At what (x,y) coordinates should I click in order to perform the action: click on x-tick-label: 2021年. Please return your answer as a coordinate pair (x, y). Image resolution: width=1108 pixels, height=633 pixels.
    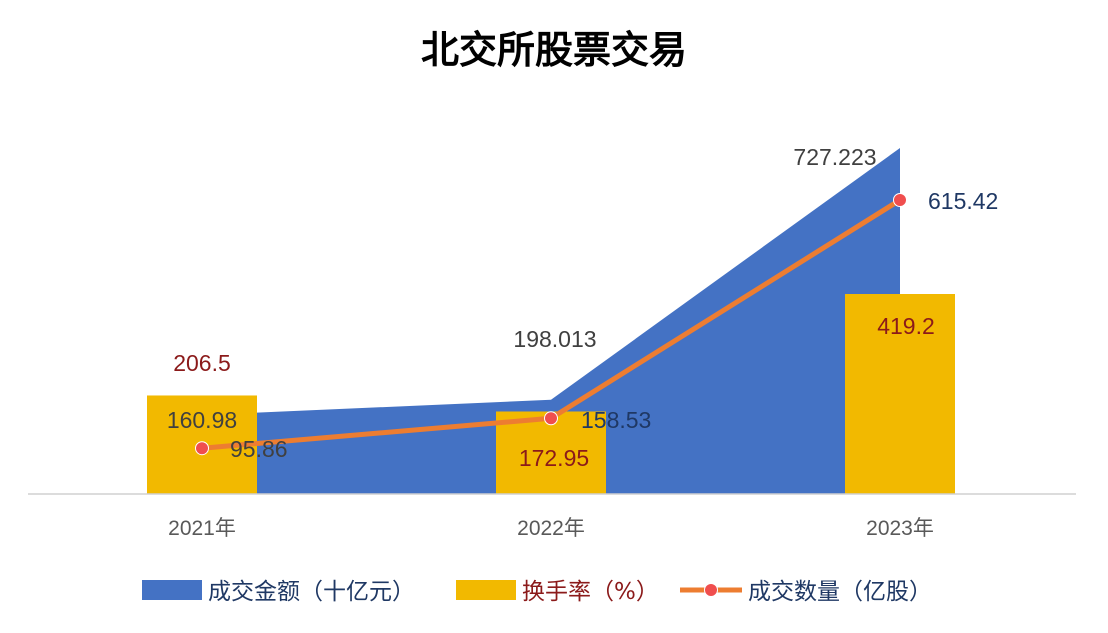
    Looking at the image, I should click on (202, 528).